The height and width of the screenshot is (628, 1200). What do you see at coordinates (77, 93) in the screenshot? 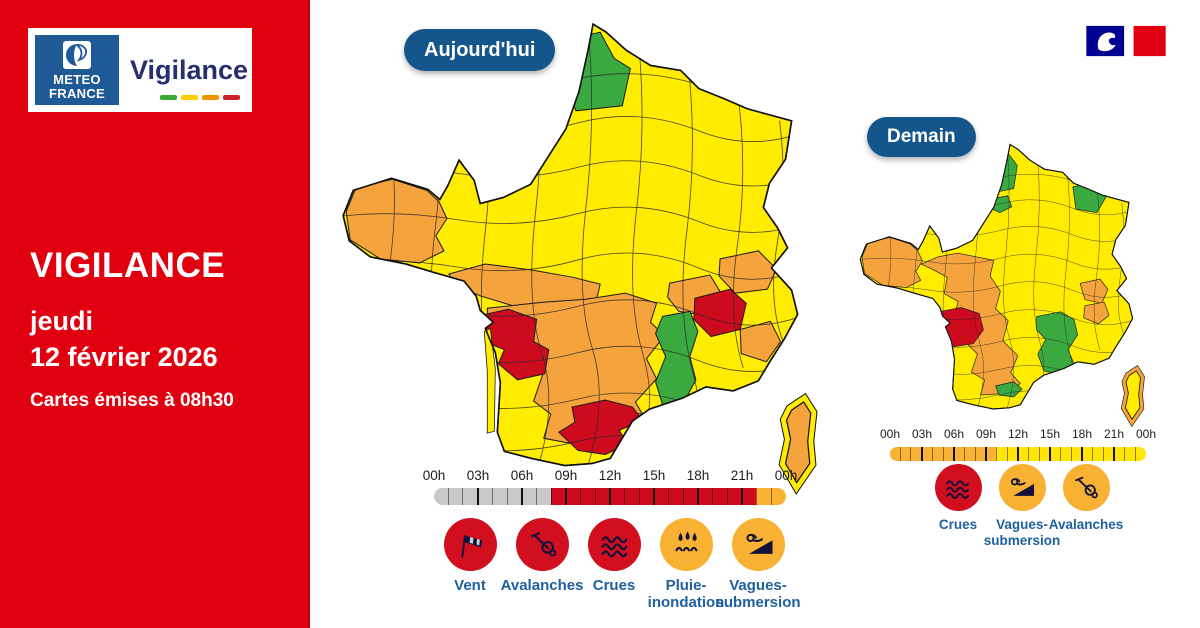
I see `brand-org-line2: FRANCE` at bounding box center [77, 93].